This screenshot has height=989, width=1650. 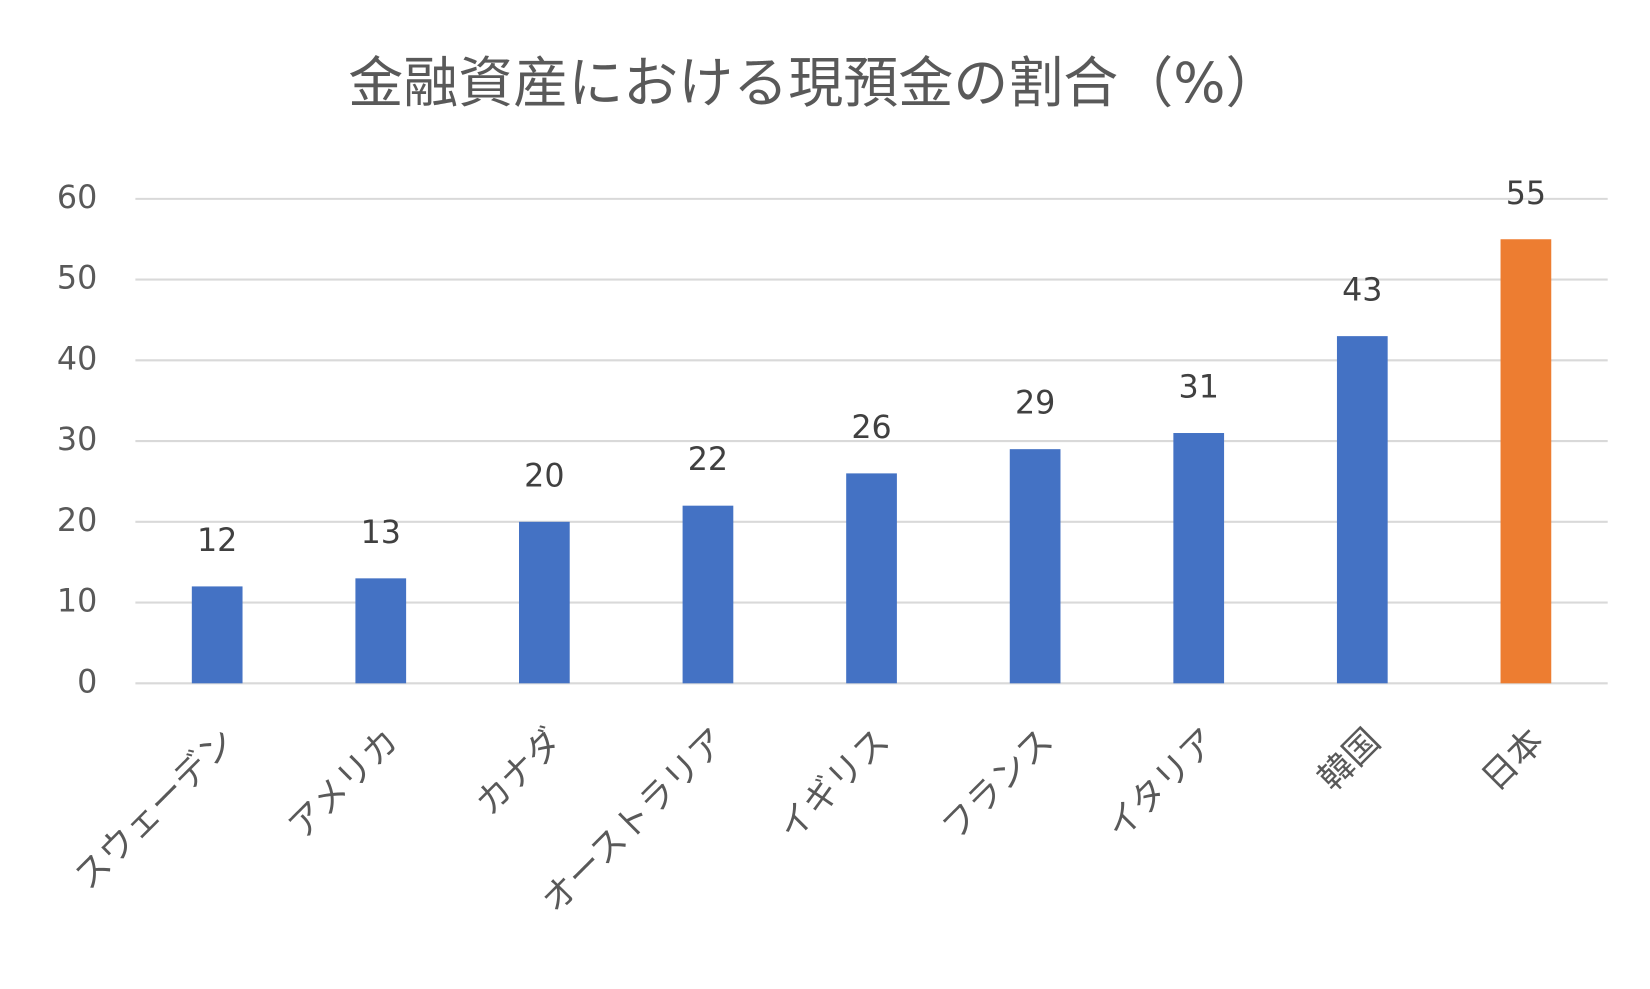 What do you see at coordinates (544, 476) in the screenshot?
I see `data-label: 20` at bounding box center [544, 476].